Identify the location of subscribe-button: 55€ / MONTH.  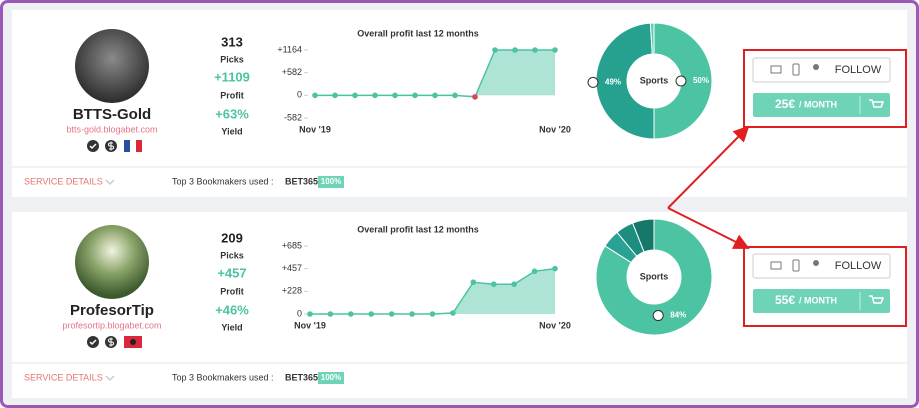
(821, 301).